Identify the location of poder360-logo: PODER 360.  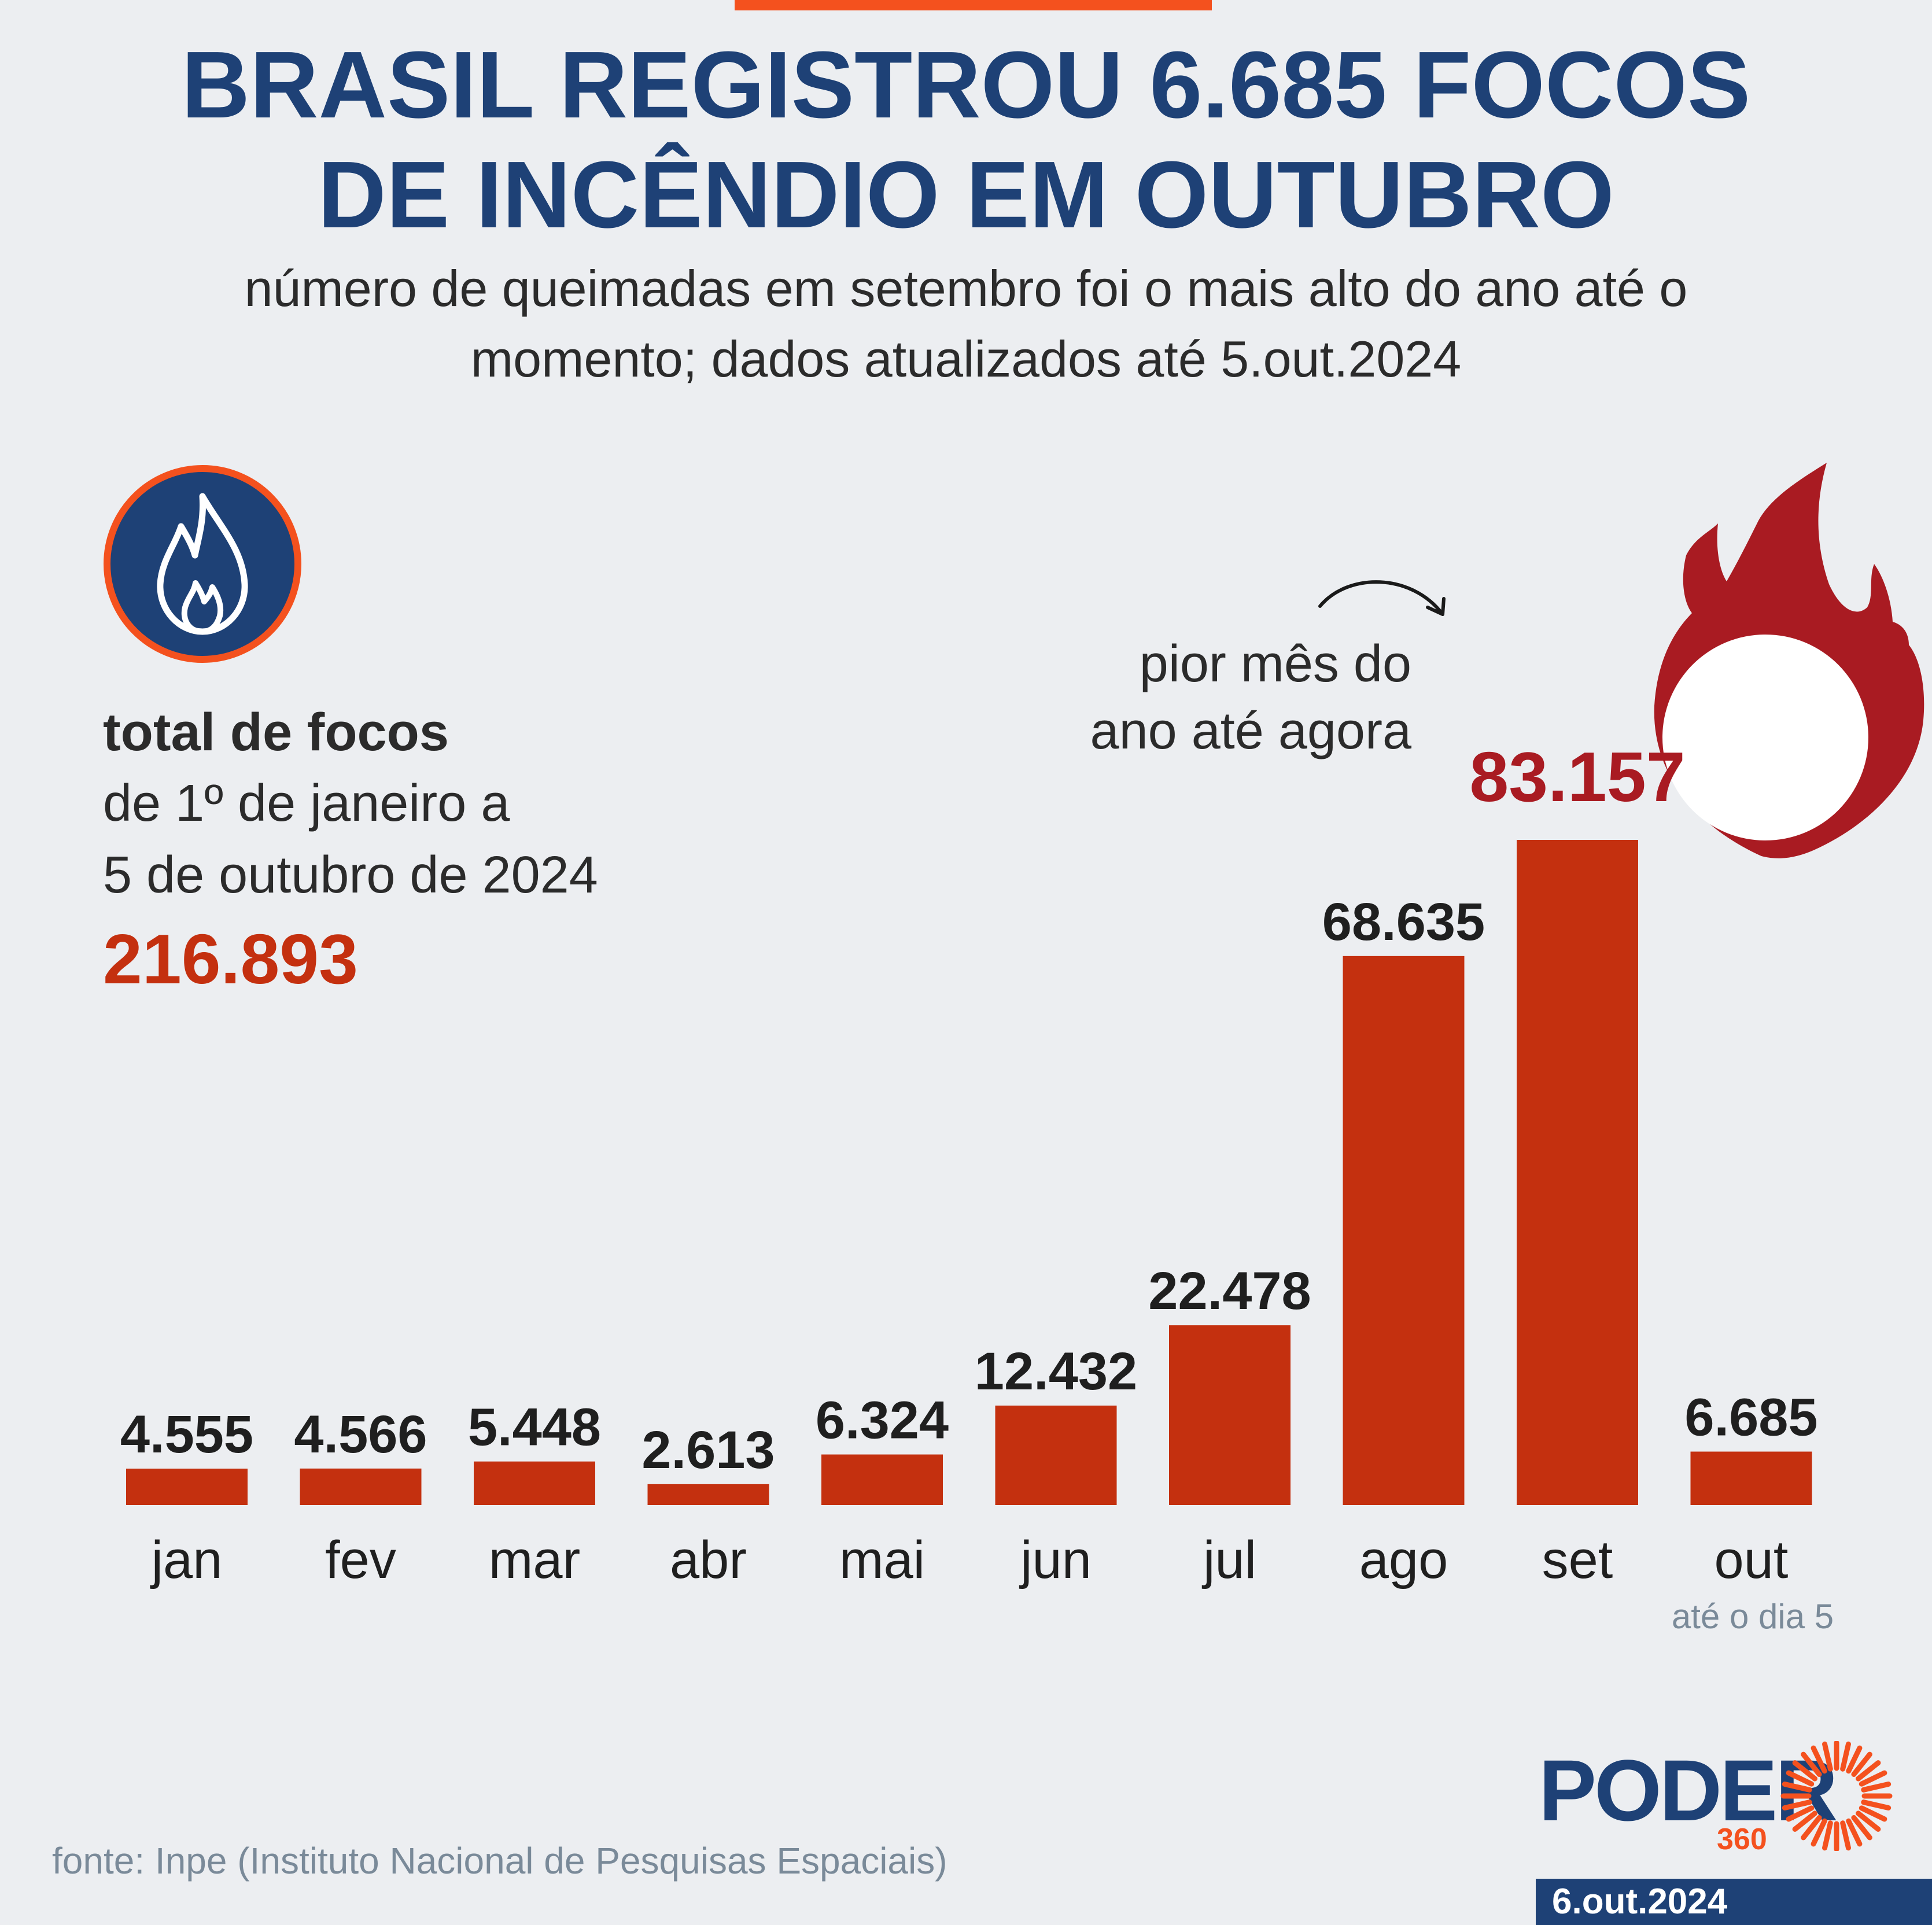
(1718, 1798).